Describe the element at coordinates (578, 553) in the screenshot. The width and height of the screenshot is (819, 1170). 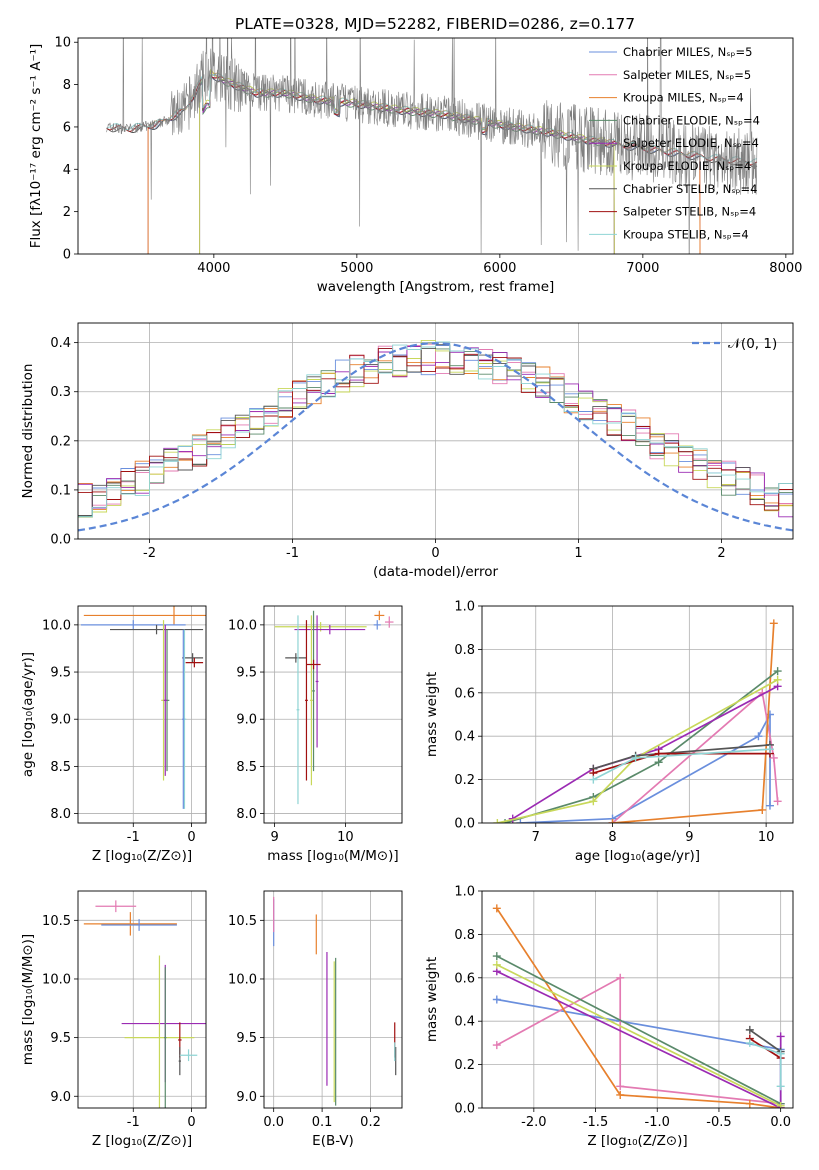
I see `x-tick-label: 1` at that location.